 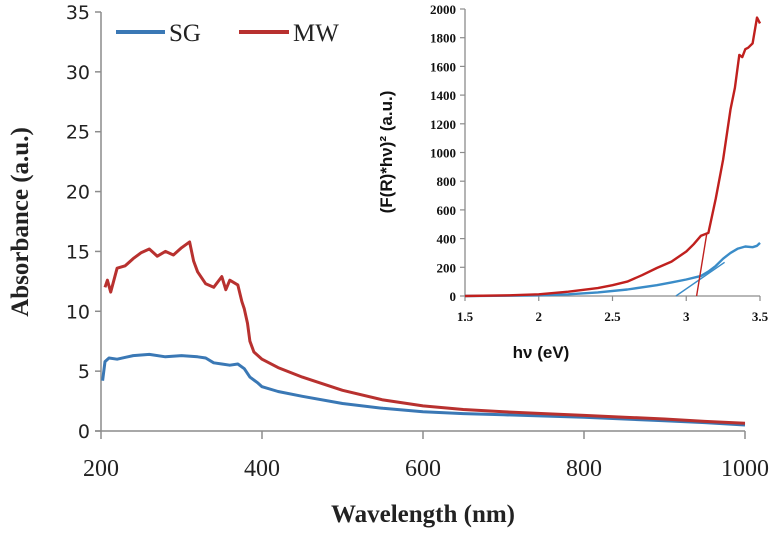 What do you see at coordinates (612, 316) in the screenshot?
I see `inset-x-tick-label: 2.5` at bounding box center [612, 316].